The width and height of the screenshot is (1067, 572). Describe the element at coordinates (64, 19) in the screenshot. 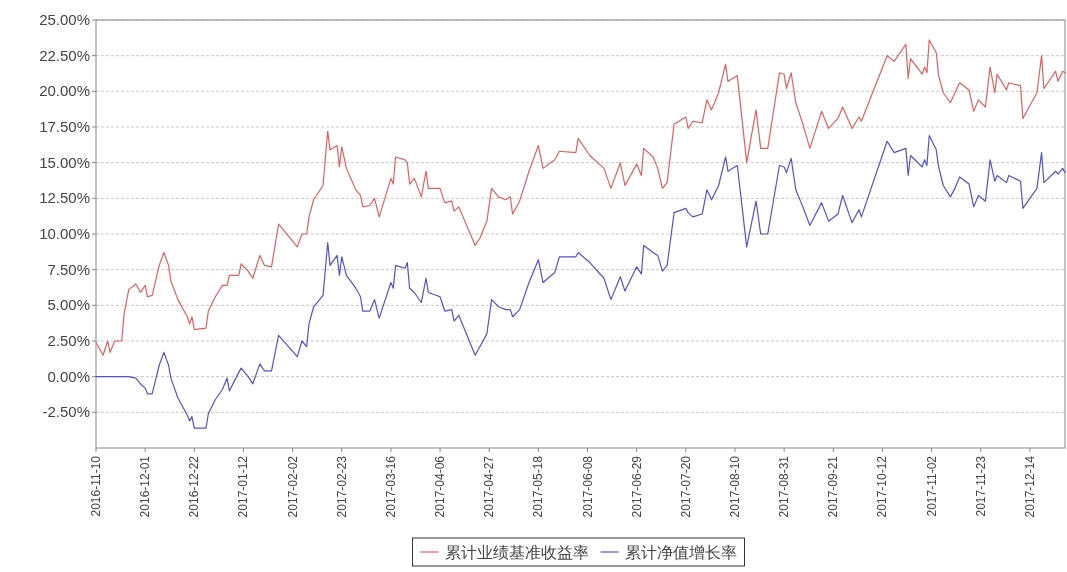

I see `y-tick-label: 25.00%` at that location.